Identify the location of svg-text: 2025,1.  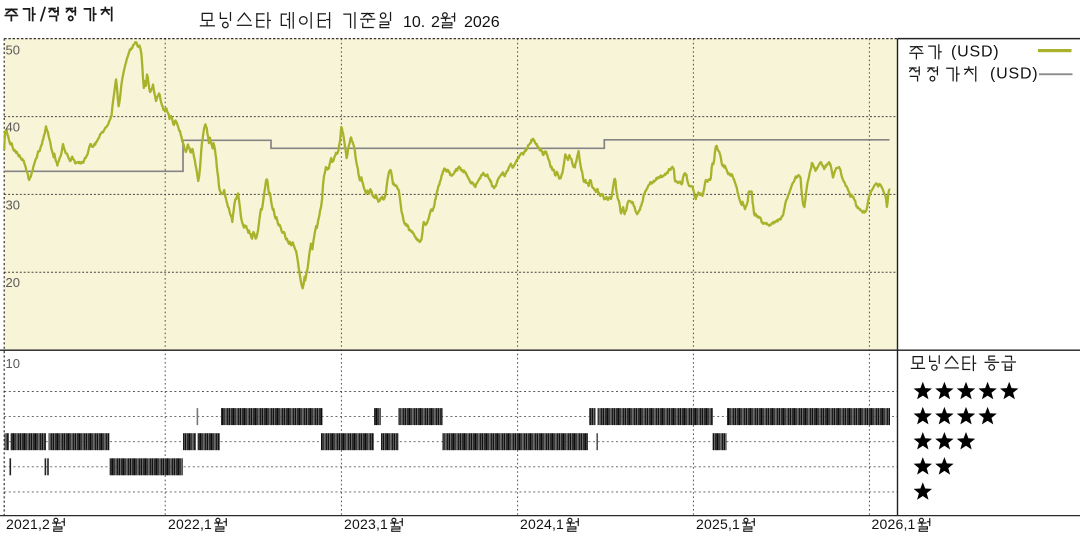
(718, 524).